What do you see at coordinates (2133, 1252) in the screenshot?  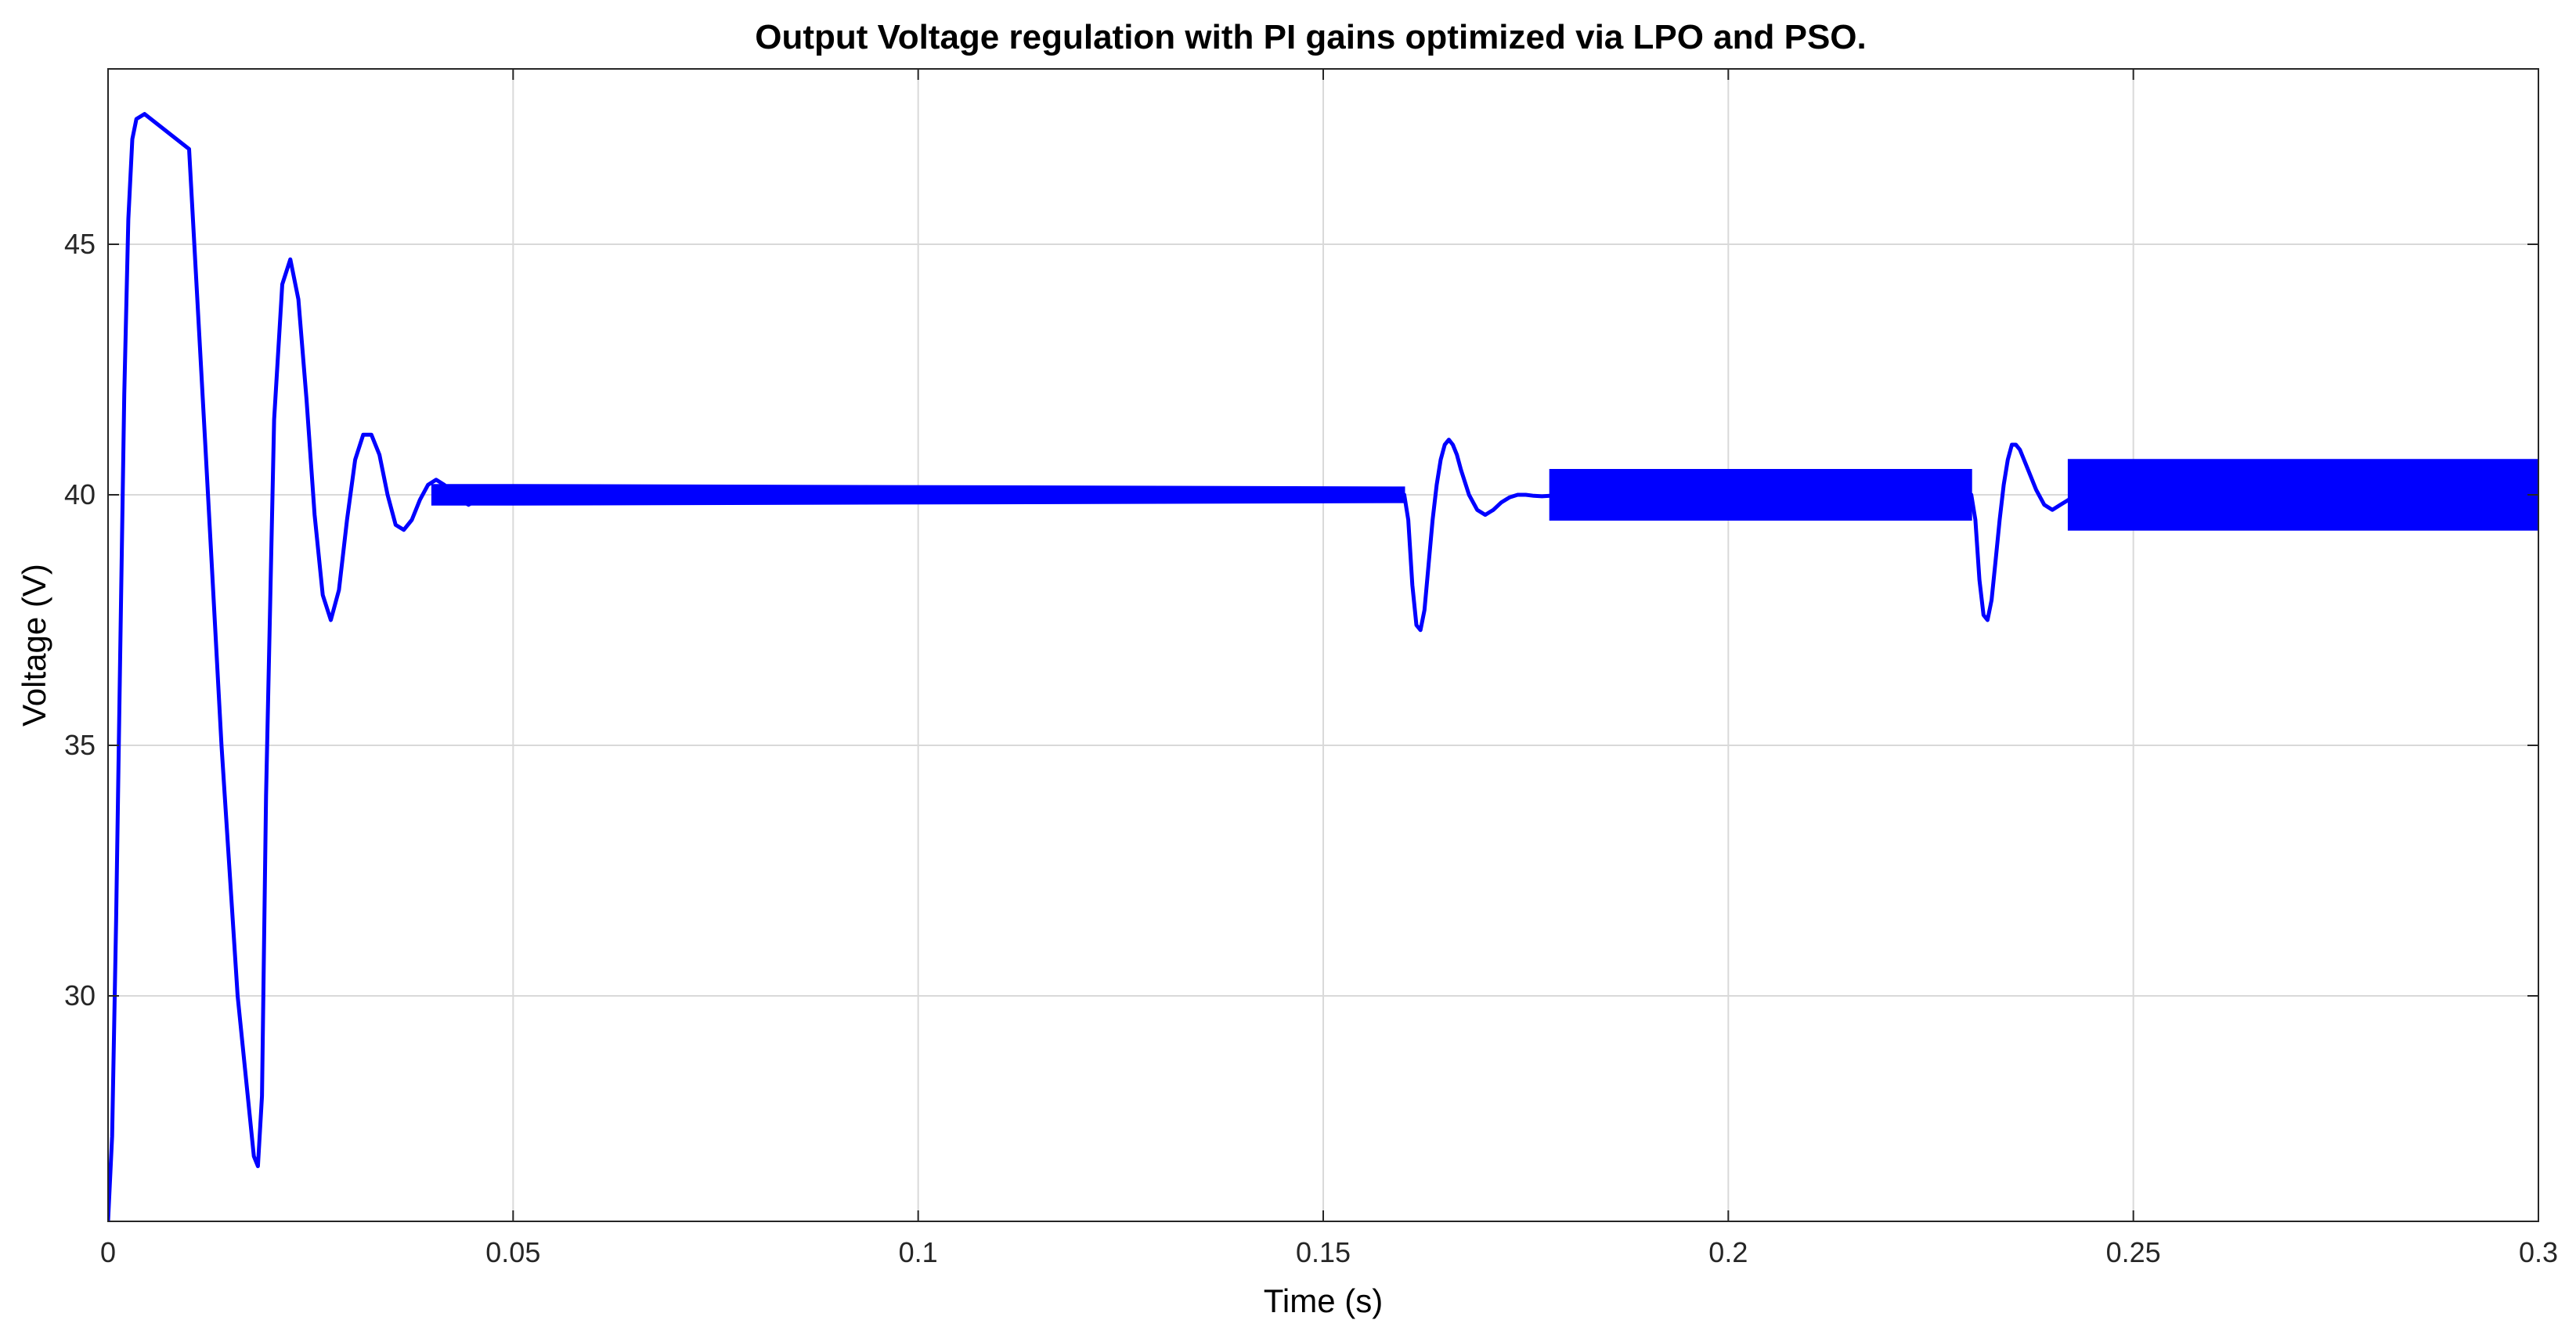 I see `x-tick-label: 0.25` at bounding box center [2133, 1252].